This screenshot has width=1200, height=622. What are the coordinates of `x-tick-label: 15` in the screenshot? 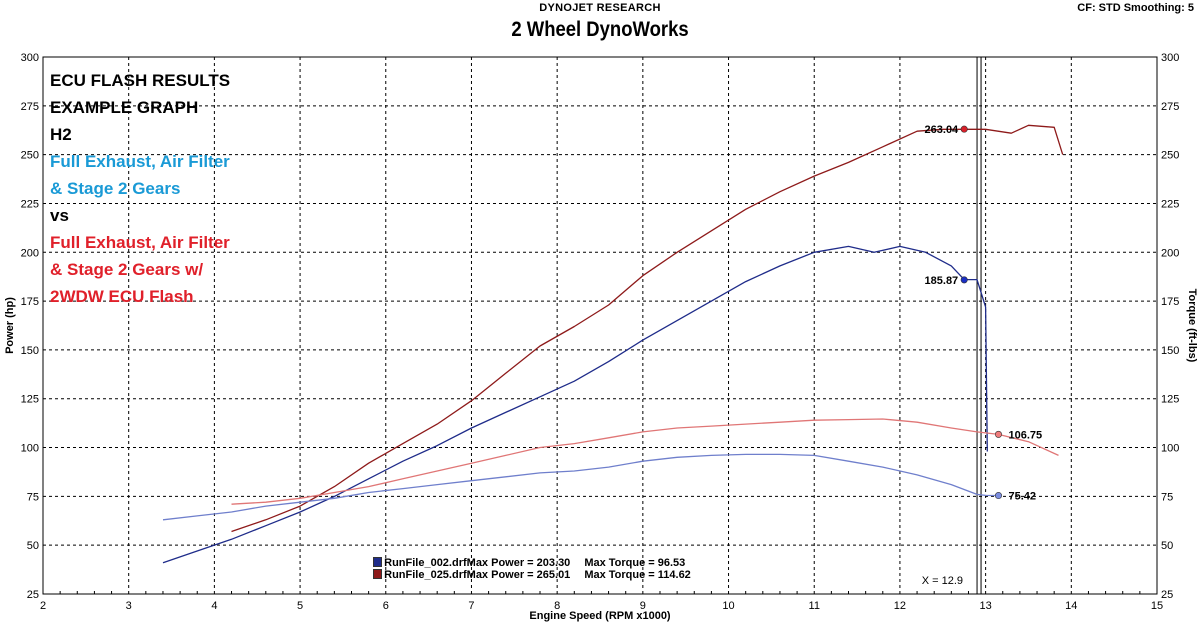 It's located at (1157, 606).